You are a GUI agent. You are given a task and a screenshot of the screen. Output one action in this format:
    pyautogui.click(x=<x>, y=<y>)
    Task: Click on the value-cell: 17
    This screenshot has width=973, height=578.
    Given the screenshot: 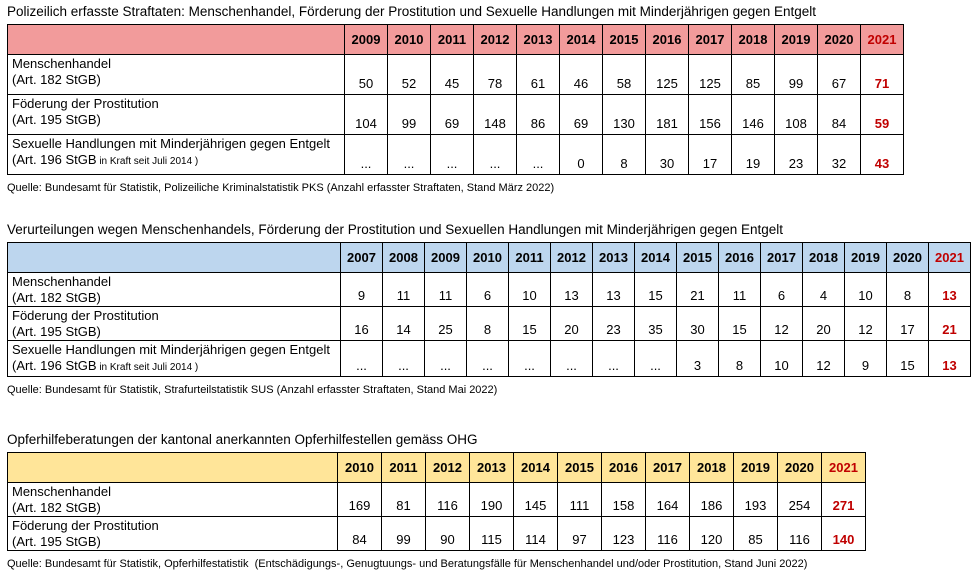 What is the action you would take?
    pyautogui.click(x=710, y=154)
    